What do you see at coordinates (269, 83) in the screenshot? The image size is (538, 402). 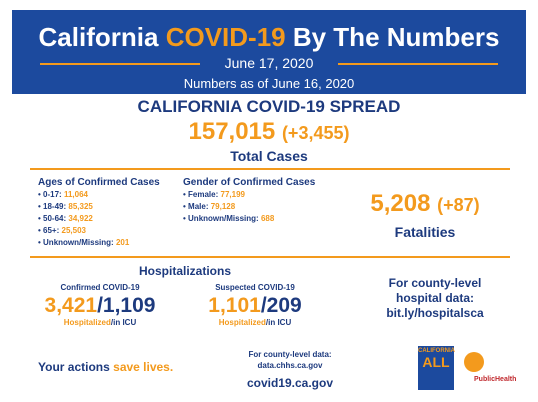 I see `as-of: Numbers as of June 16, 2020` at bounding box center [269, 83].